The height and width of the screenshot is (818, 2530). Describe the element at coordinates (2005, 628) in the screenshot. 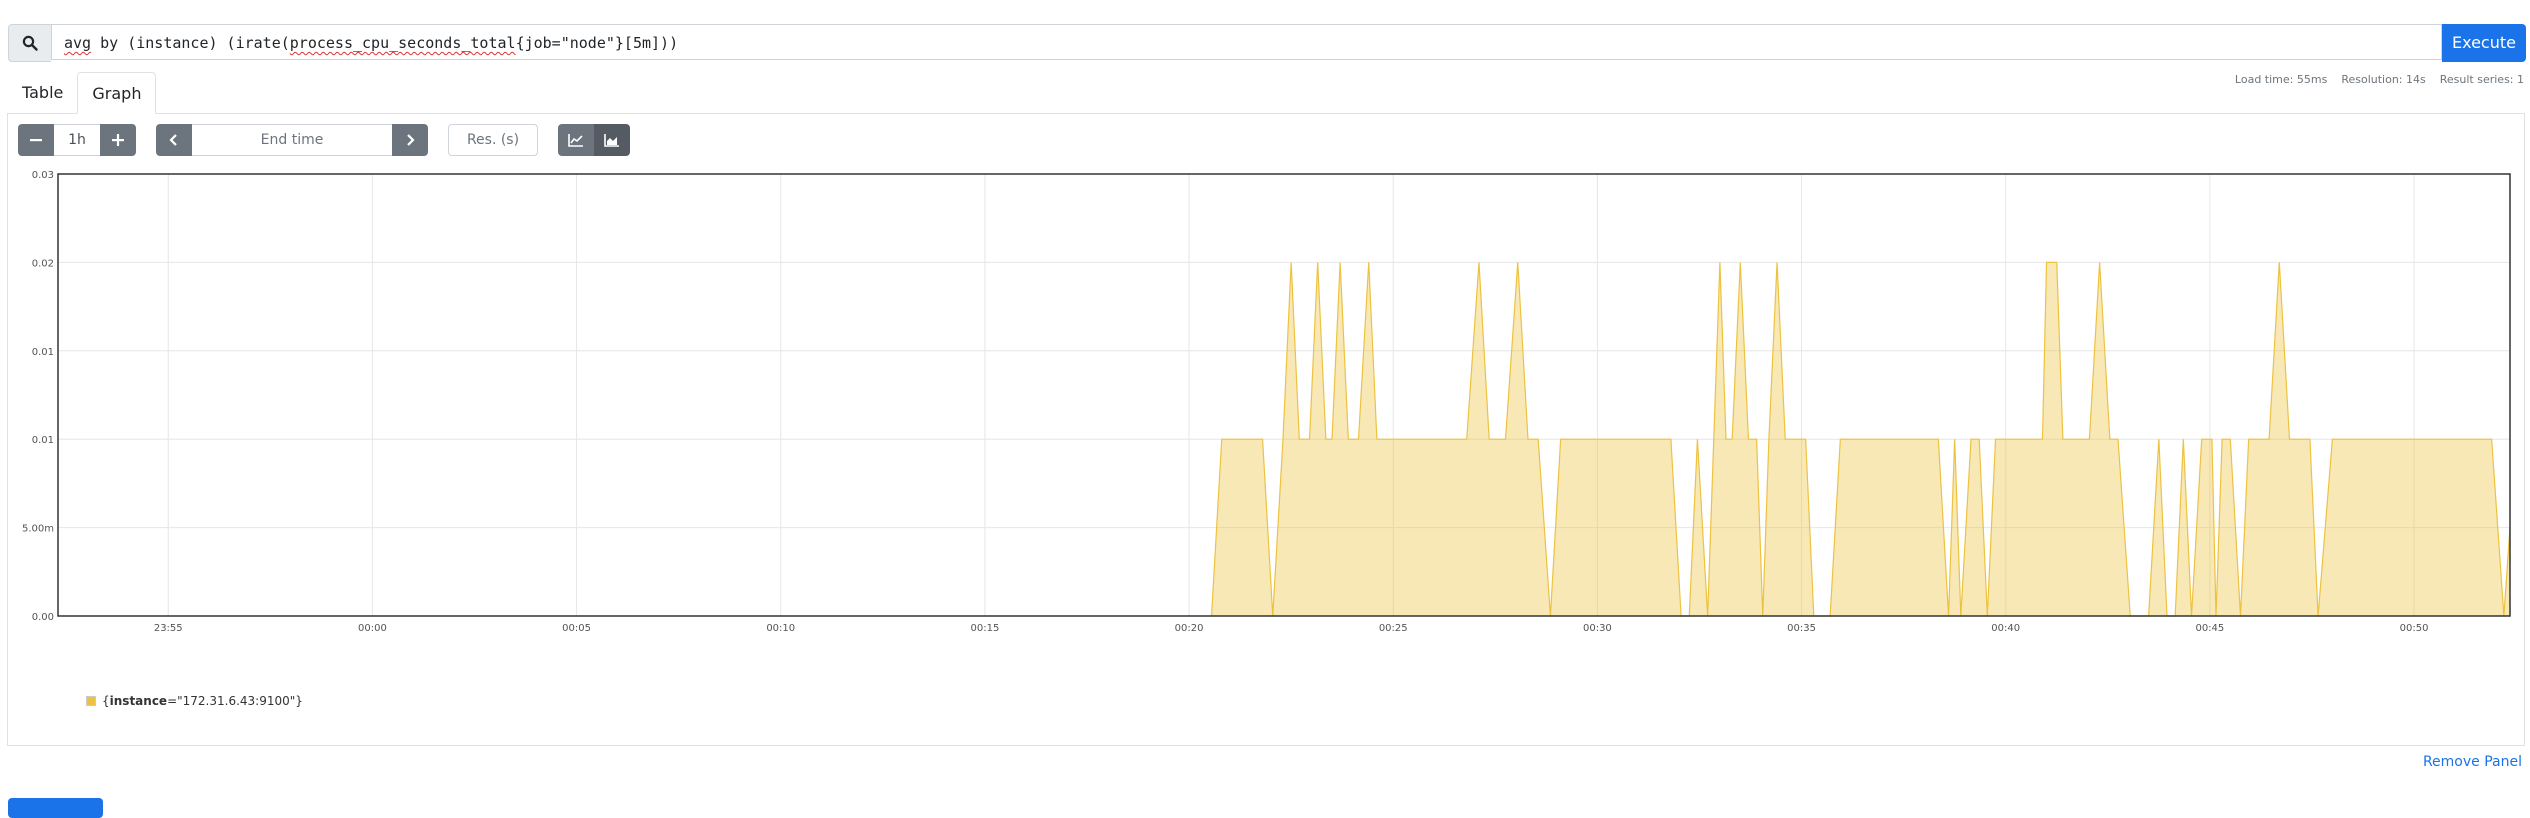

I see `x-tick-label: 00:40` at that location.